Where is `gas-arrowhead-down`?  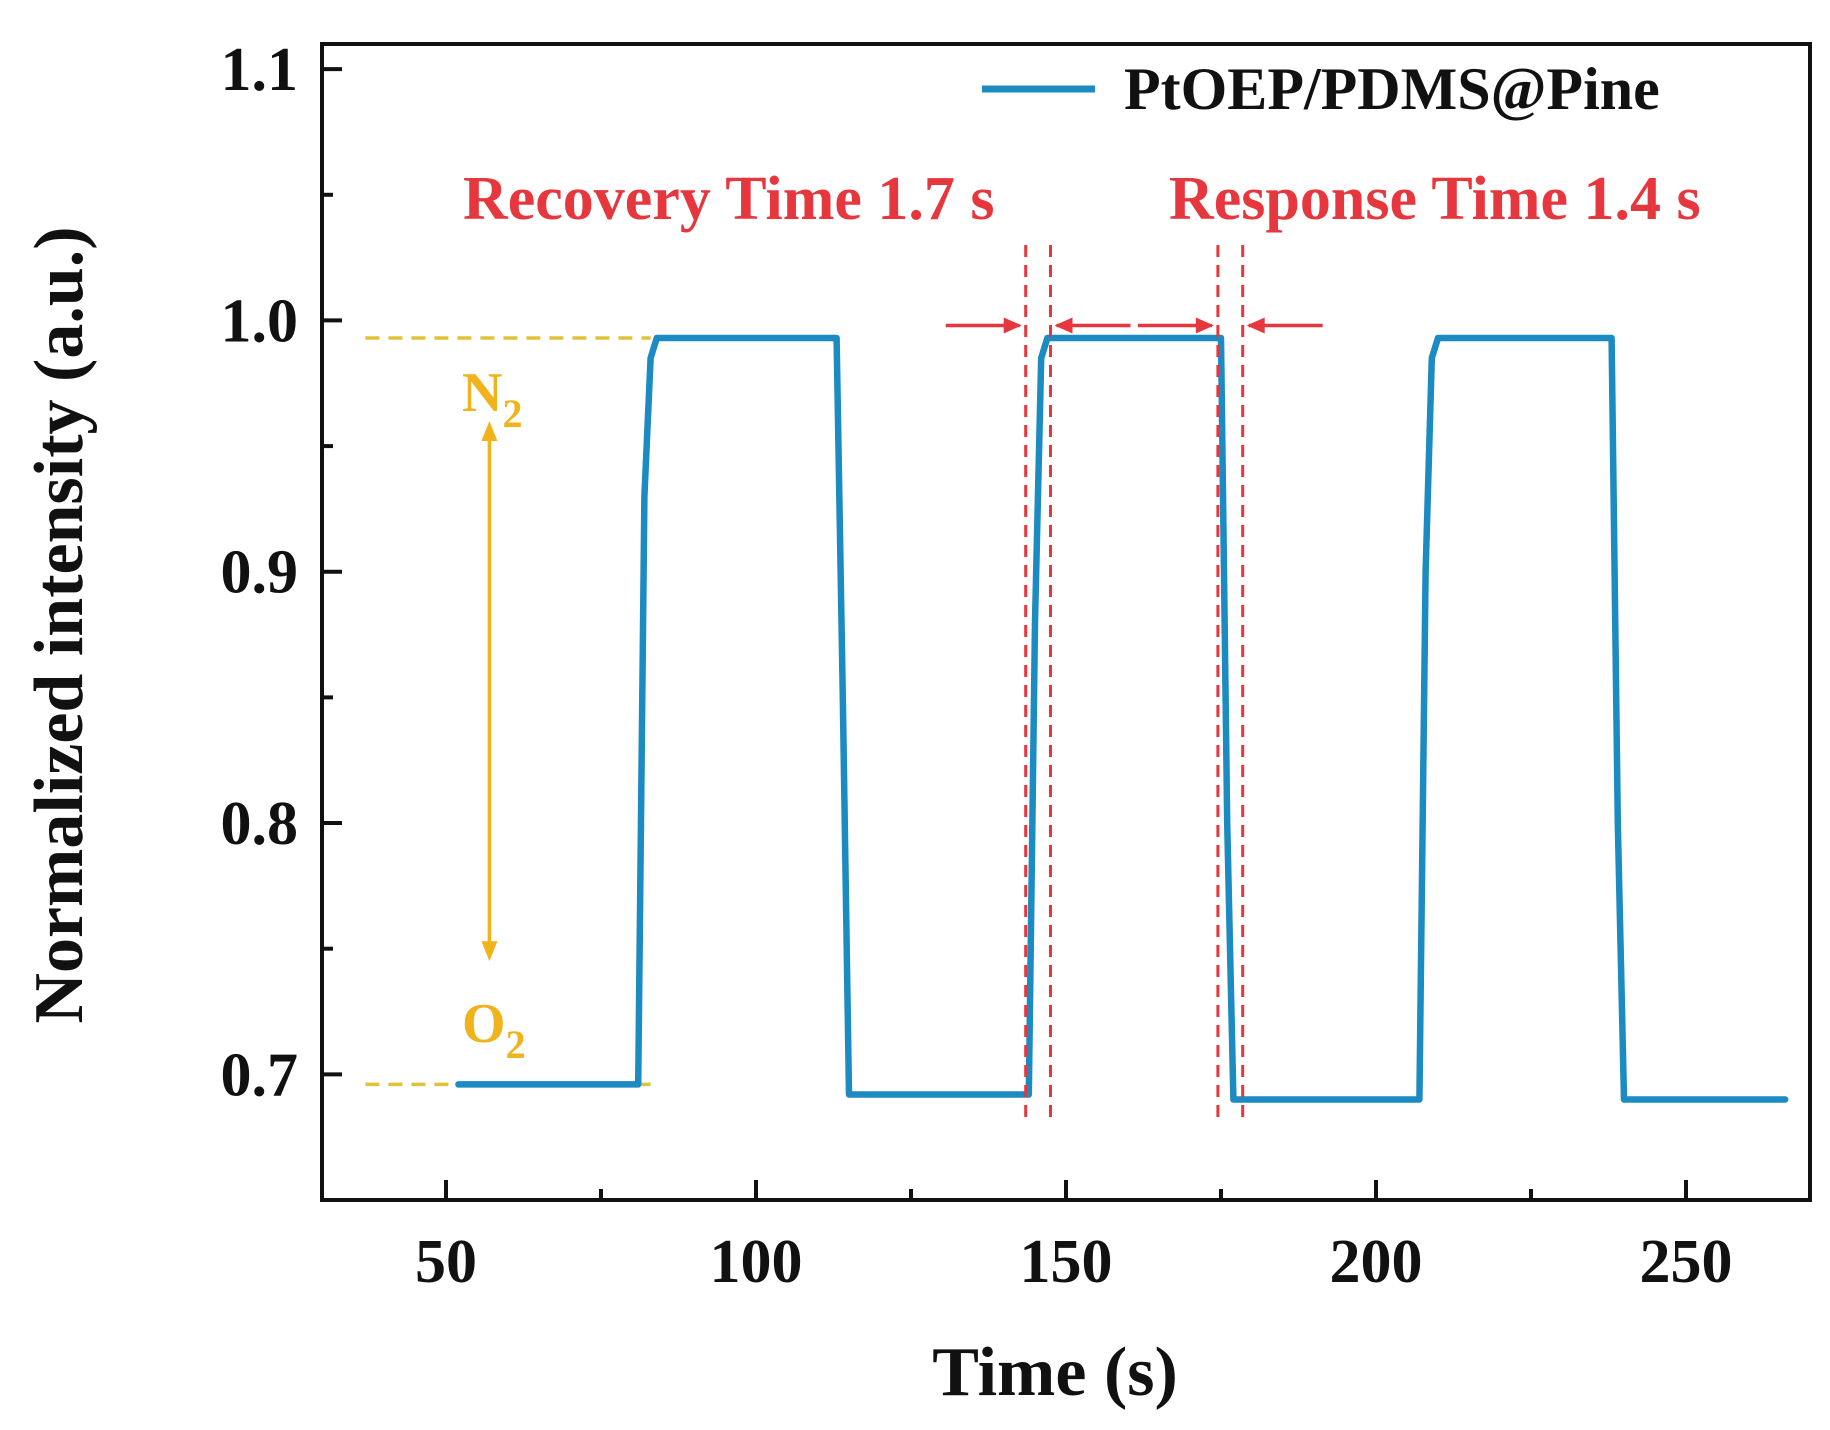
gas-arrowhead-down is located at coordinates (489, 951).